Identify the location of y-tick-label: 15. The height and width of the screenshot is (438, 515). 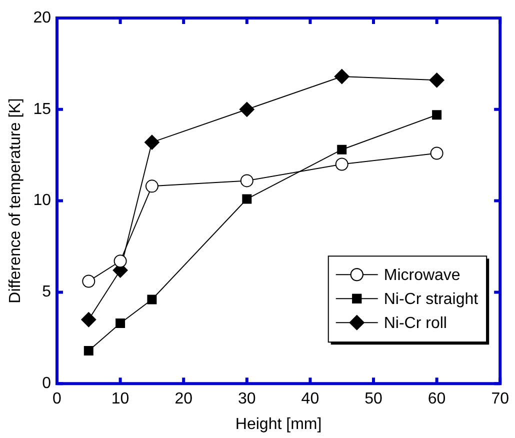
(42, 109).